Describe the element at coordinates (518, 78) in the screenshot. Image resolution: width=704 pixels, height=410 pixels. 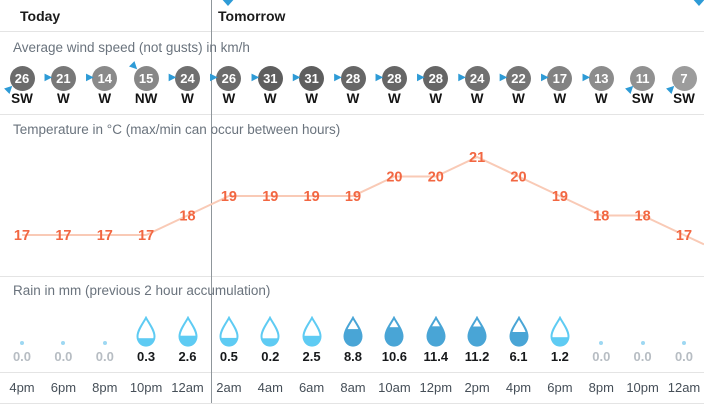
I see `wind-speed-badge: 22` at that location.